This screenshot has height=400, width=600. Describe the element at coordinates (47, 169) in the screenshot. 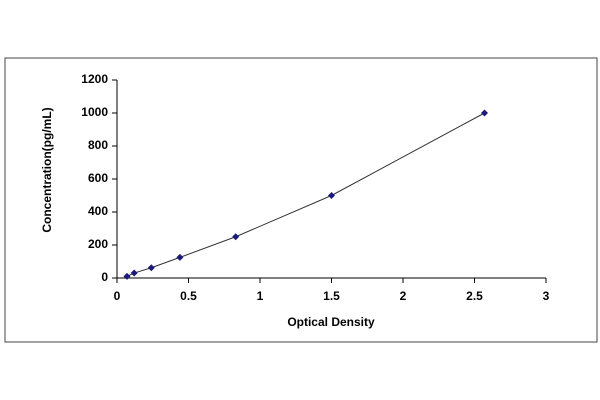

I see `y-axis-label: Concentration(pg/mL)` at that location.